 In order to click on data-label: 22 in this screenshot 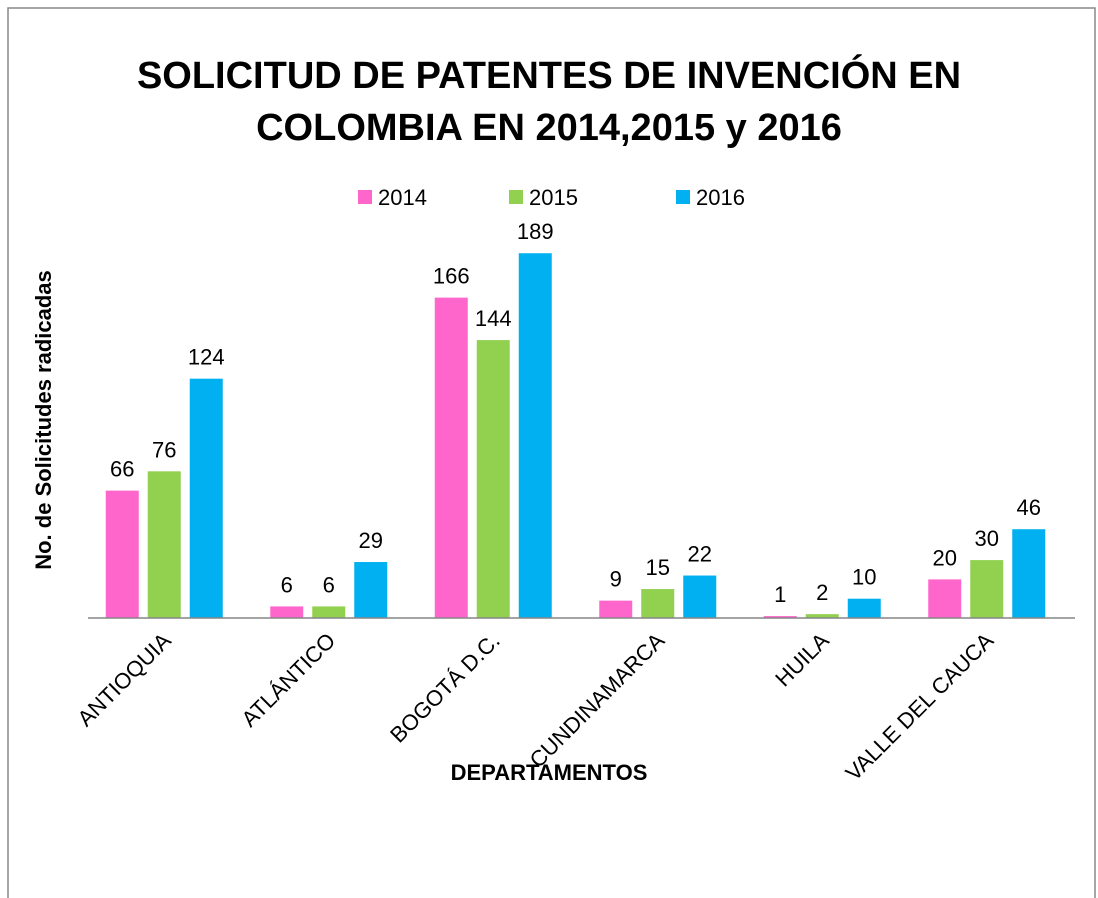, I will do `click(700, 554)`.